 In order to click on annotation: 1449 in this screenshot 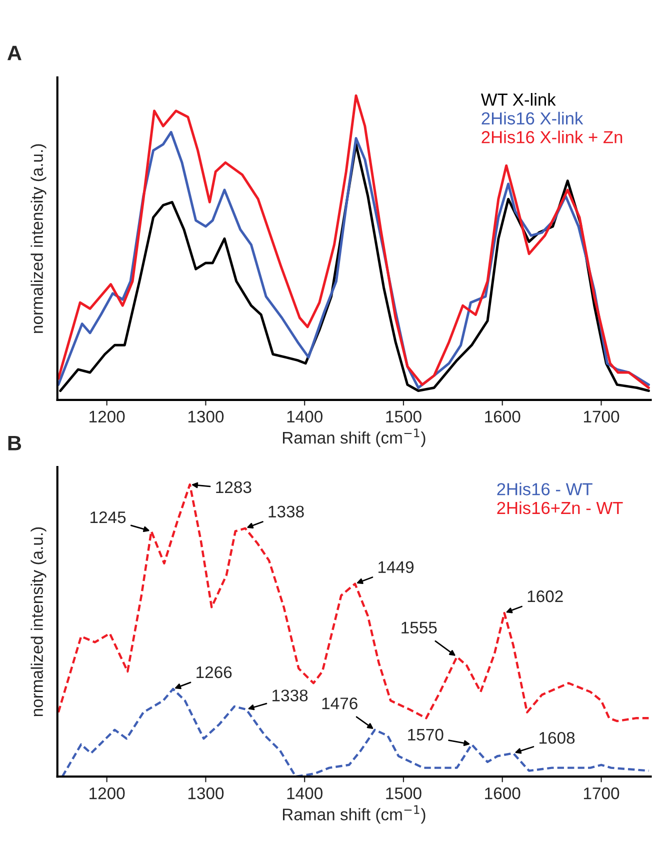, I will do `click(396, 567)`.